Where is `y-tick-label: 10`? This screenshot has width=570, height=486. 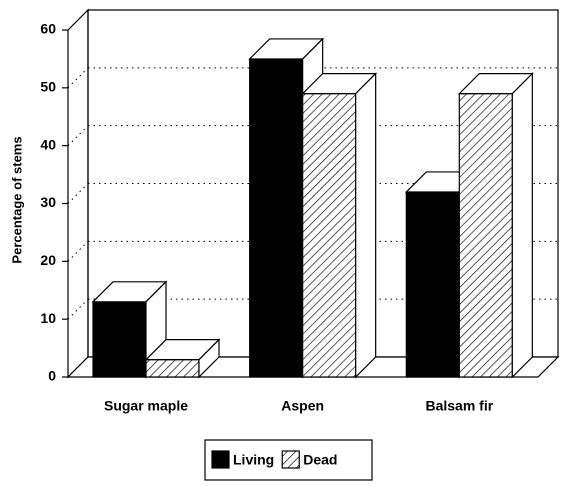
y-tick-label: 10 is located at coordinates (48, 318).